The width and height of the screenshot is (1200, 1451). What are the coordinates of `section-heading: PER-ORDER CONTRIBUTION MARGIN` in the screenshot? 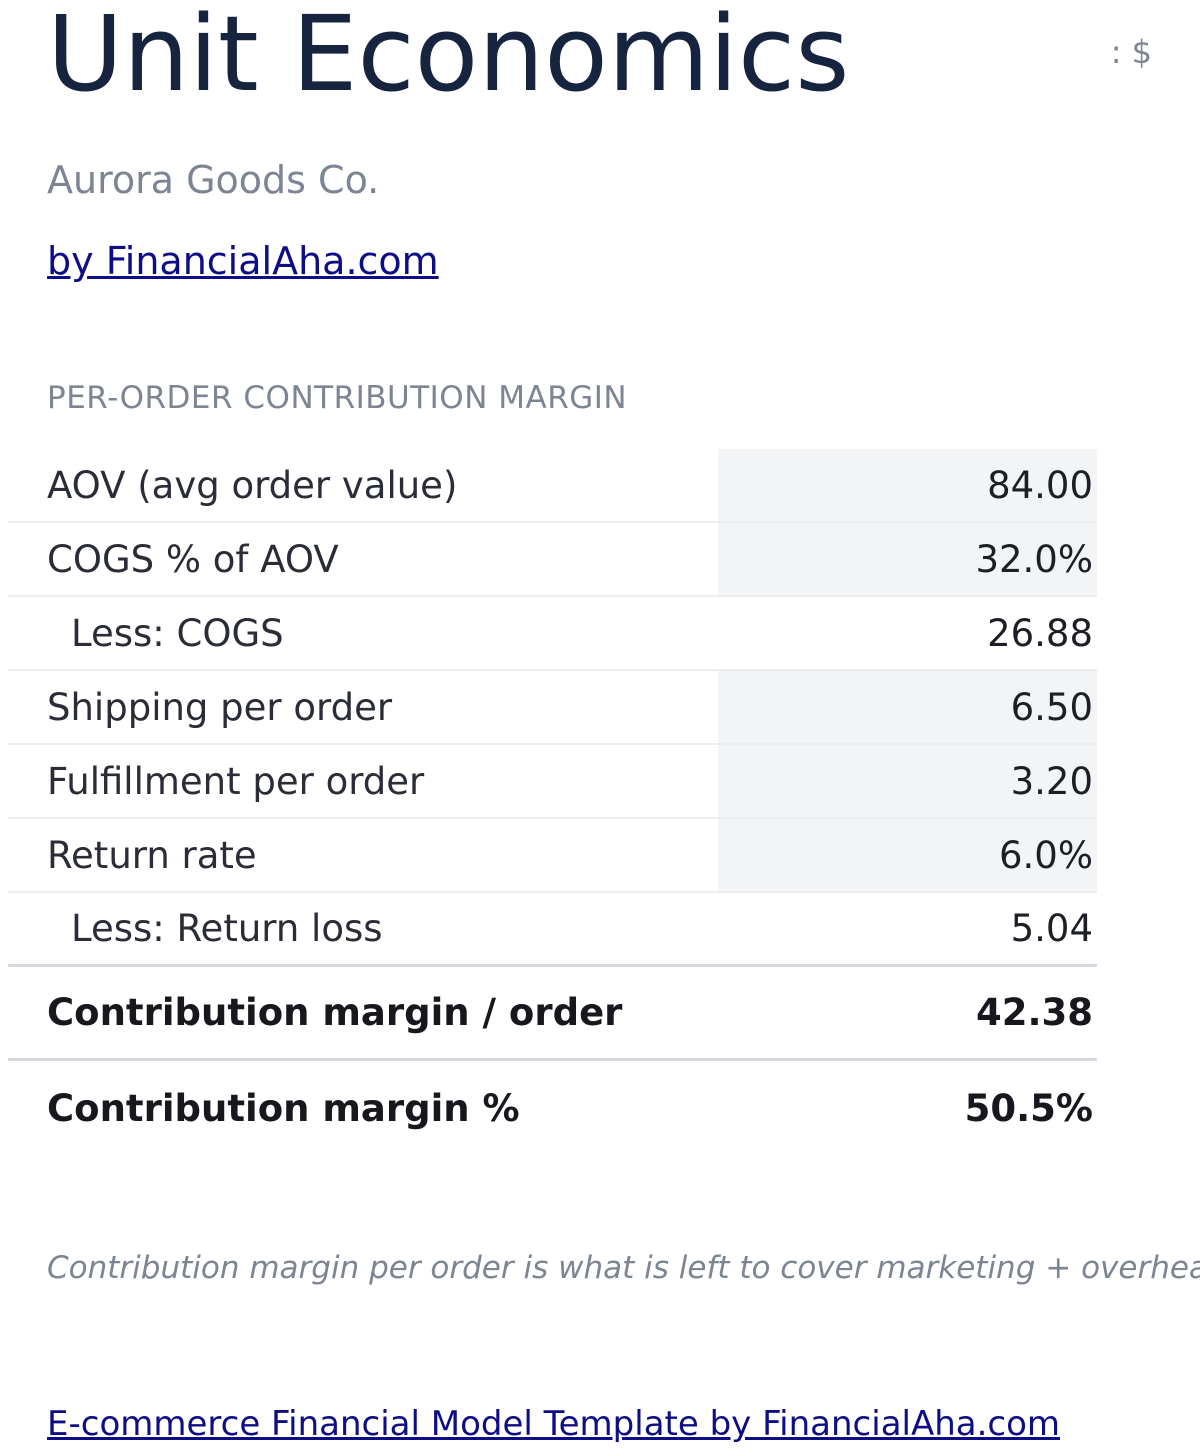 It's located at (337, 398).